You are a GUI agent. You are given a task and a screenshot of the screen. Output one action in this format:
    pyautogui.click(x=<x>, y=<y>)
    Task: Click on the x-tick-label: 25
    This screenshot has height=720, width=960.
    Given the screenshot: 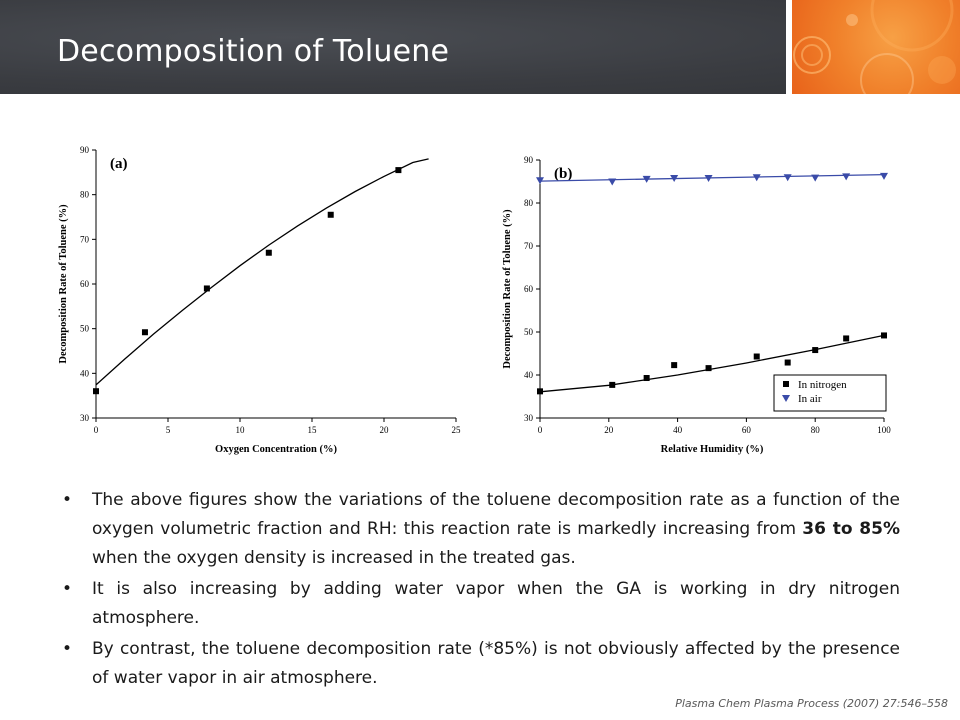 What is the action you would take?
    pyautogui.click(x=457, y=430)
    